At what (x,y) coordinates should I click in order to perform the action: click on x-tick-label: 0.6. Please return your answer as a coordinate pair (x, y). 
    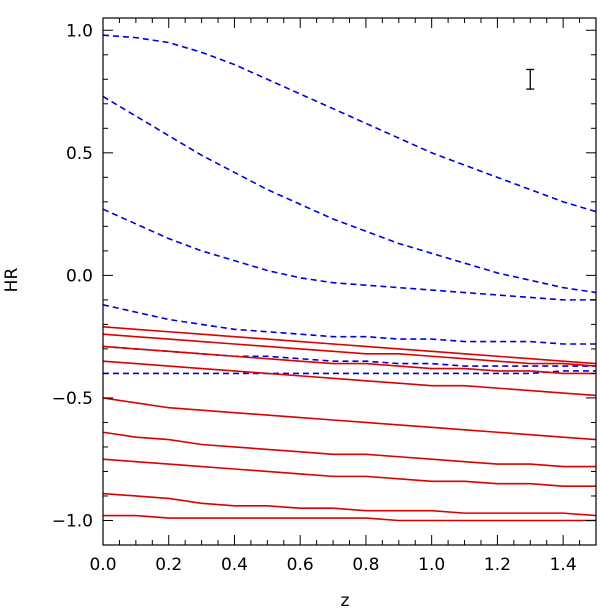
    Looking at the image, I should click on (300, 565).